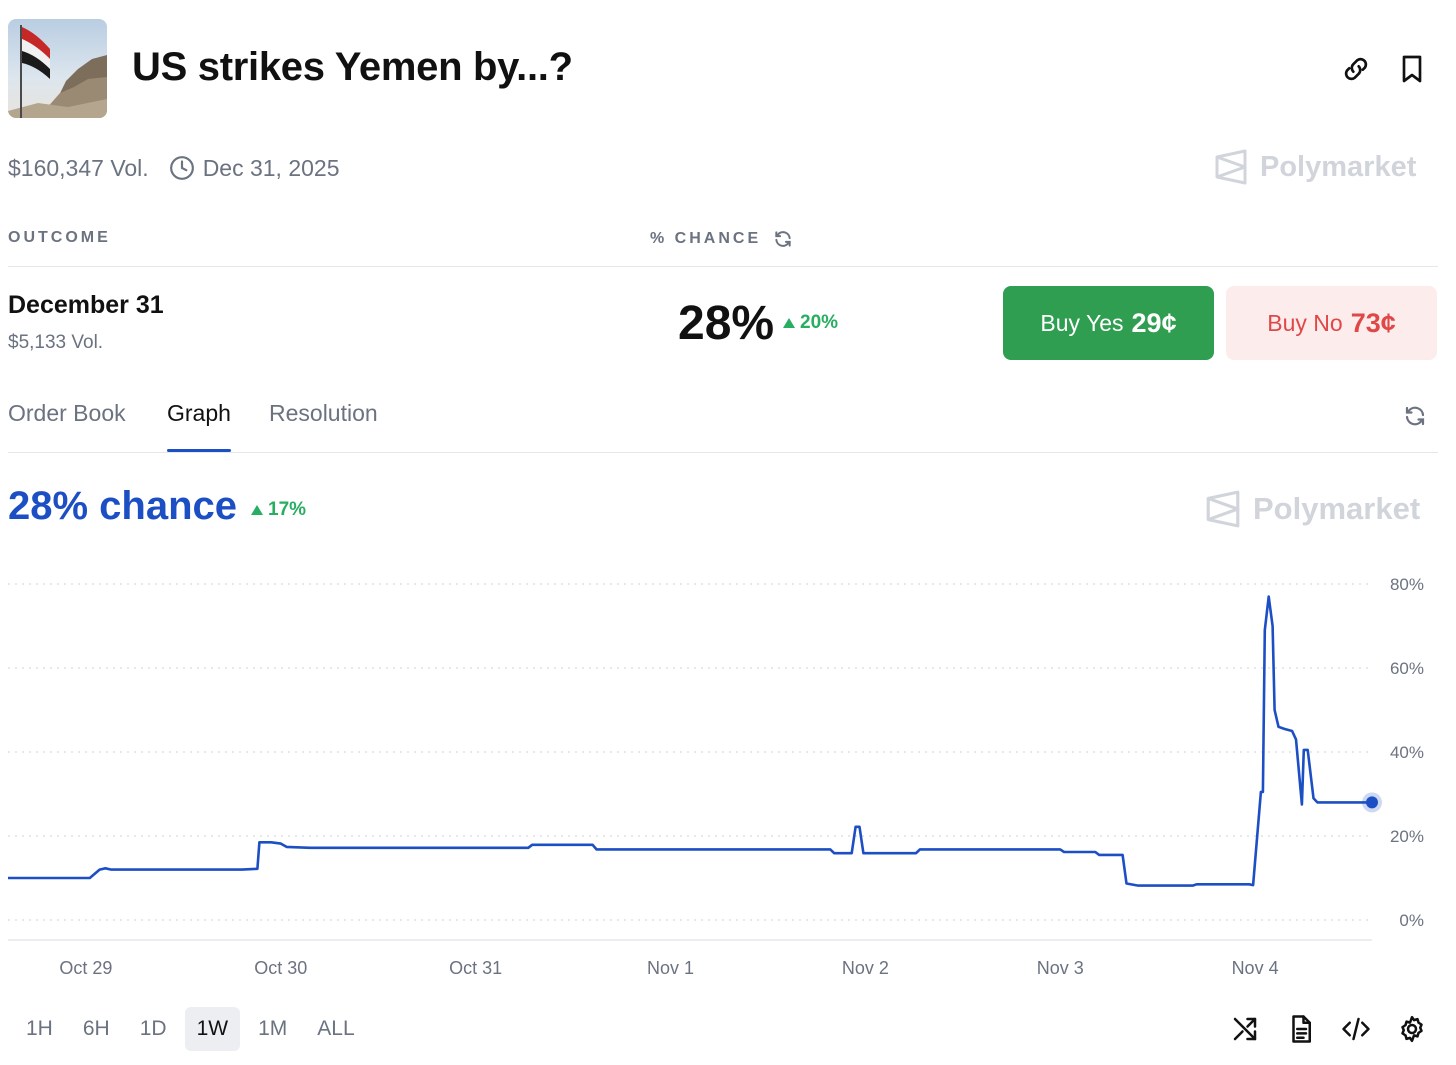  What do you see at coordinates (1373, 322) in the screenshot?
I see `buy-no-price: 73¢` at bounding box center [1373, 322].